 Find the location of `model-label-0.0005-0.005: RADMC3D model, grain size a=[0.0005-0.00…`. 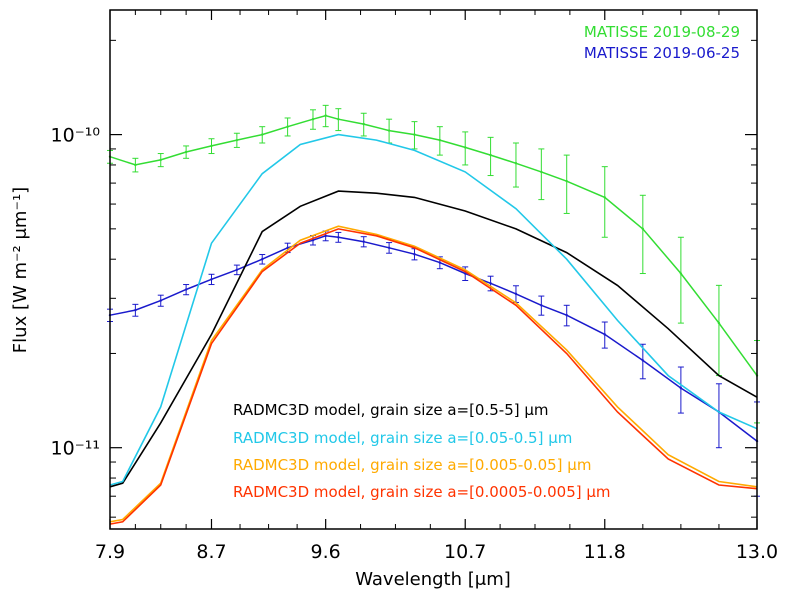

model-label-0.0005-0.005: RADMC3D model, grain size a=[0.0005-0.00… is located at coordinates (422, 492).